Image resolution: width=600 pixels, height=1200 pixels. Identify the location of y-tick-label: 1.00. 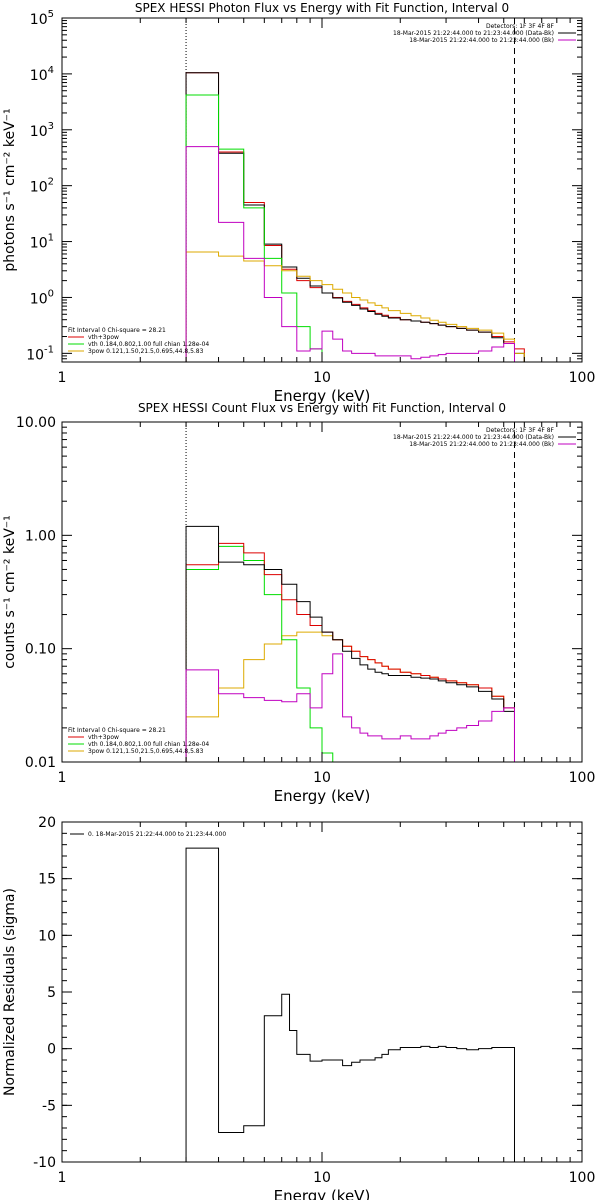
(40, 536).